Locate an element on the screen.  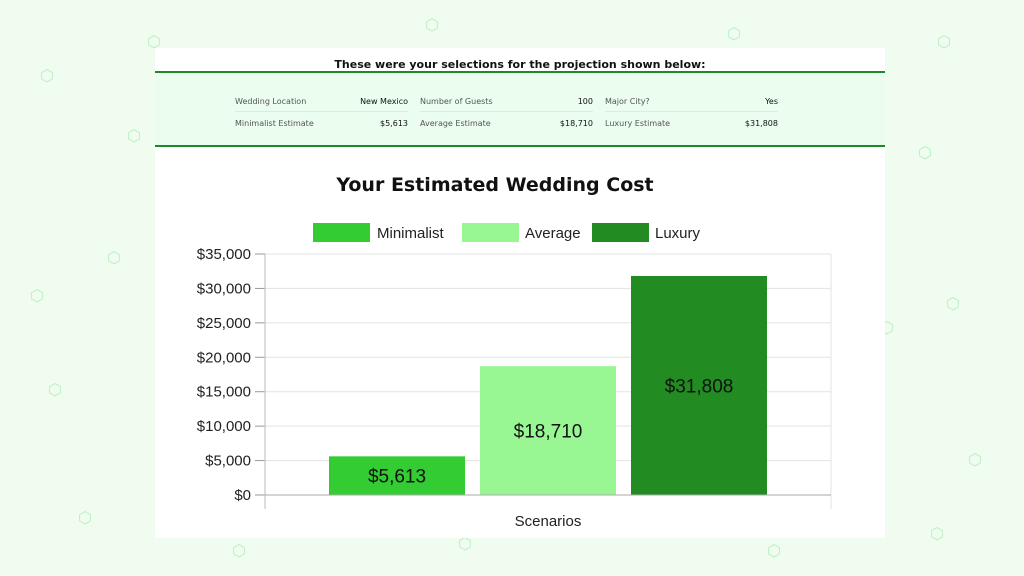
y-tick-label: $25,000 is located at coordinates (224, 323).